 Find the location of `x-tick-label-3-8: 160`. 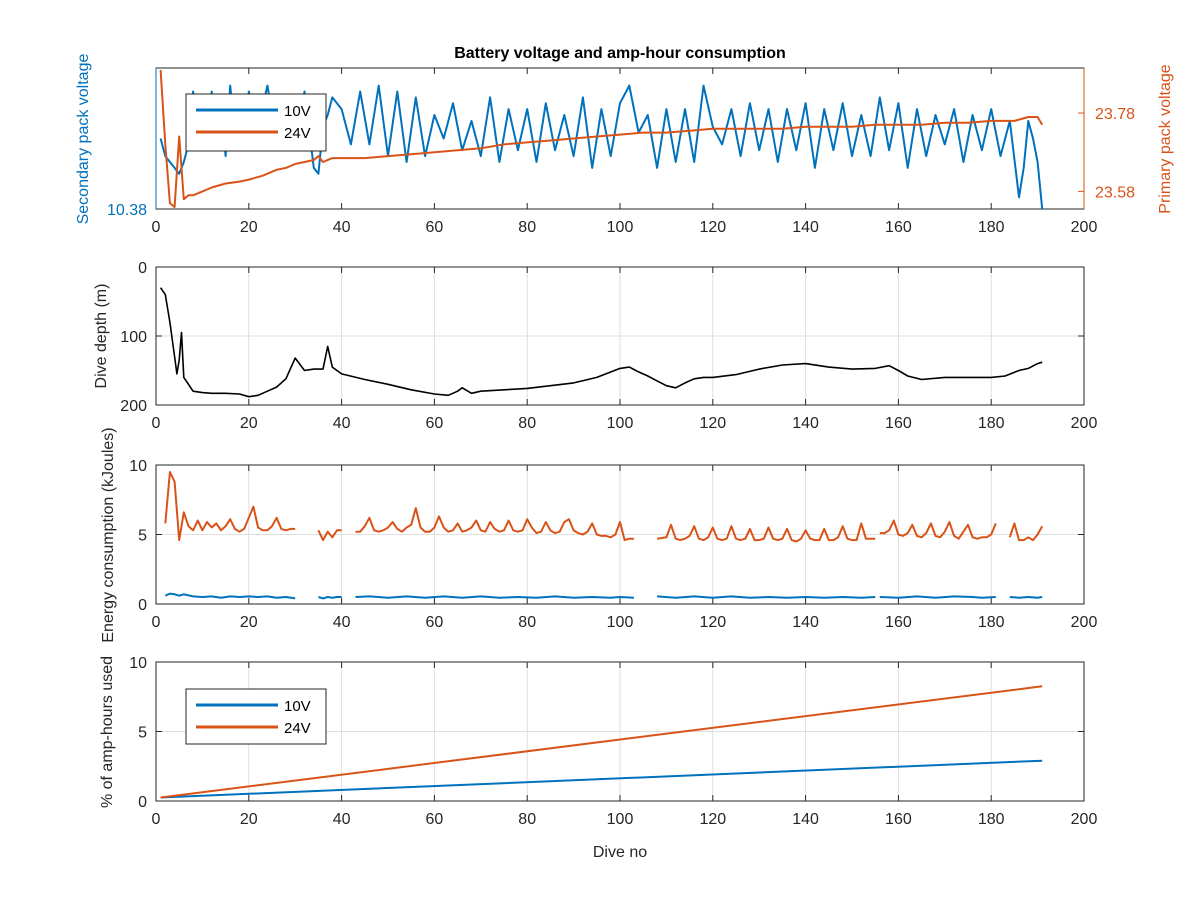

x-tick-label-3-8: 160 is located at coordinates (898, 819).